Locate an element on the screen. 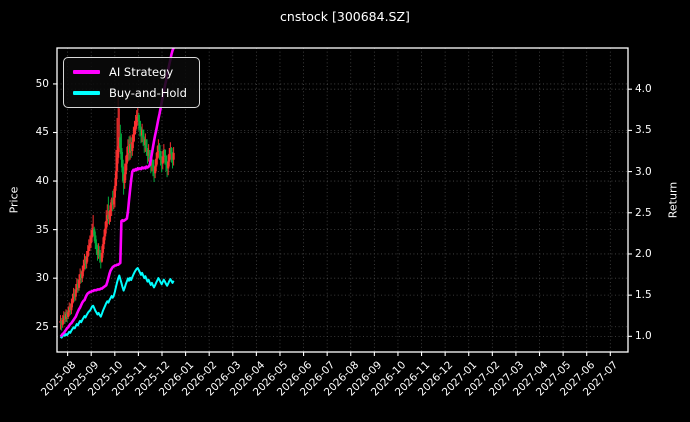  ai-strategy-line is located at coordinates (117, 193).